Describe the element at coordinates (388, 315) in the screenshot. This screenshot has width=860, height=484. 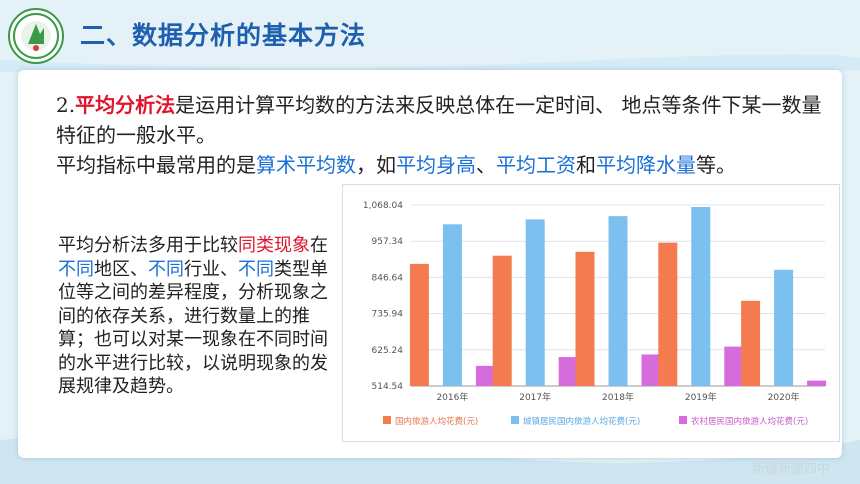
I see `y-tick-label: 735.94` at that location.